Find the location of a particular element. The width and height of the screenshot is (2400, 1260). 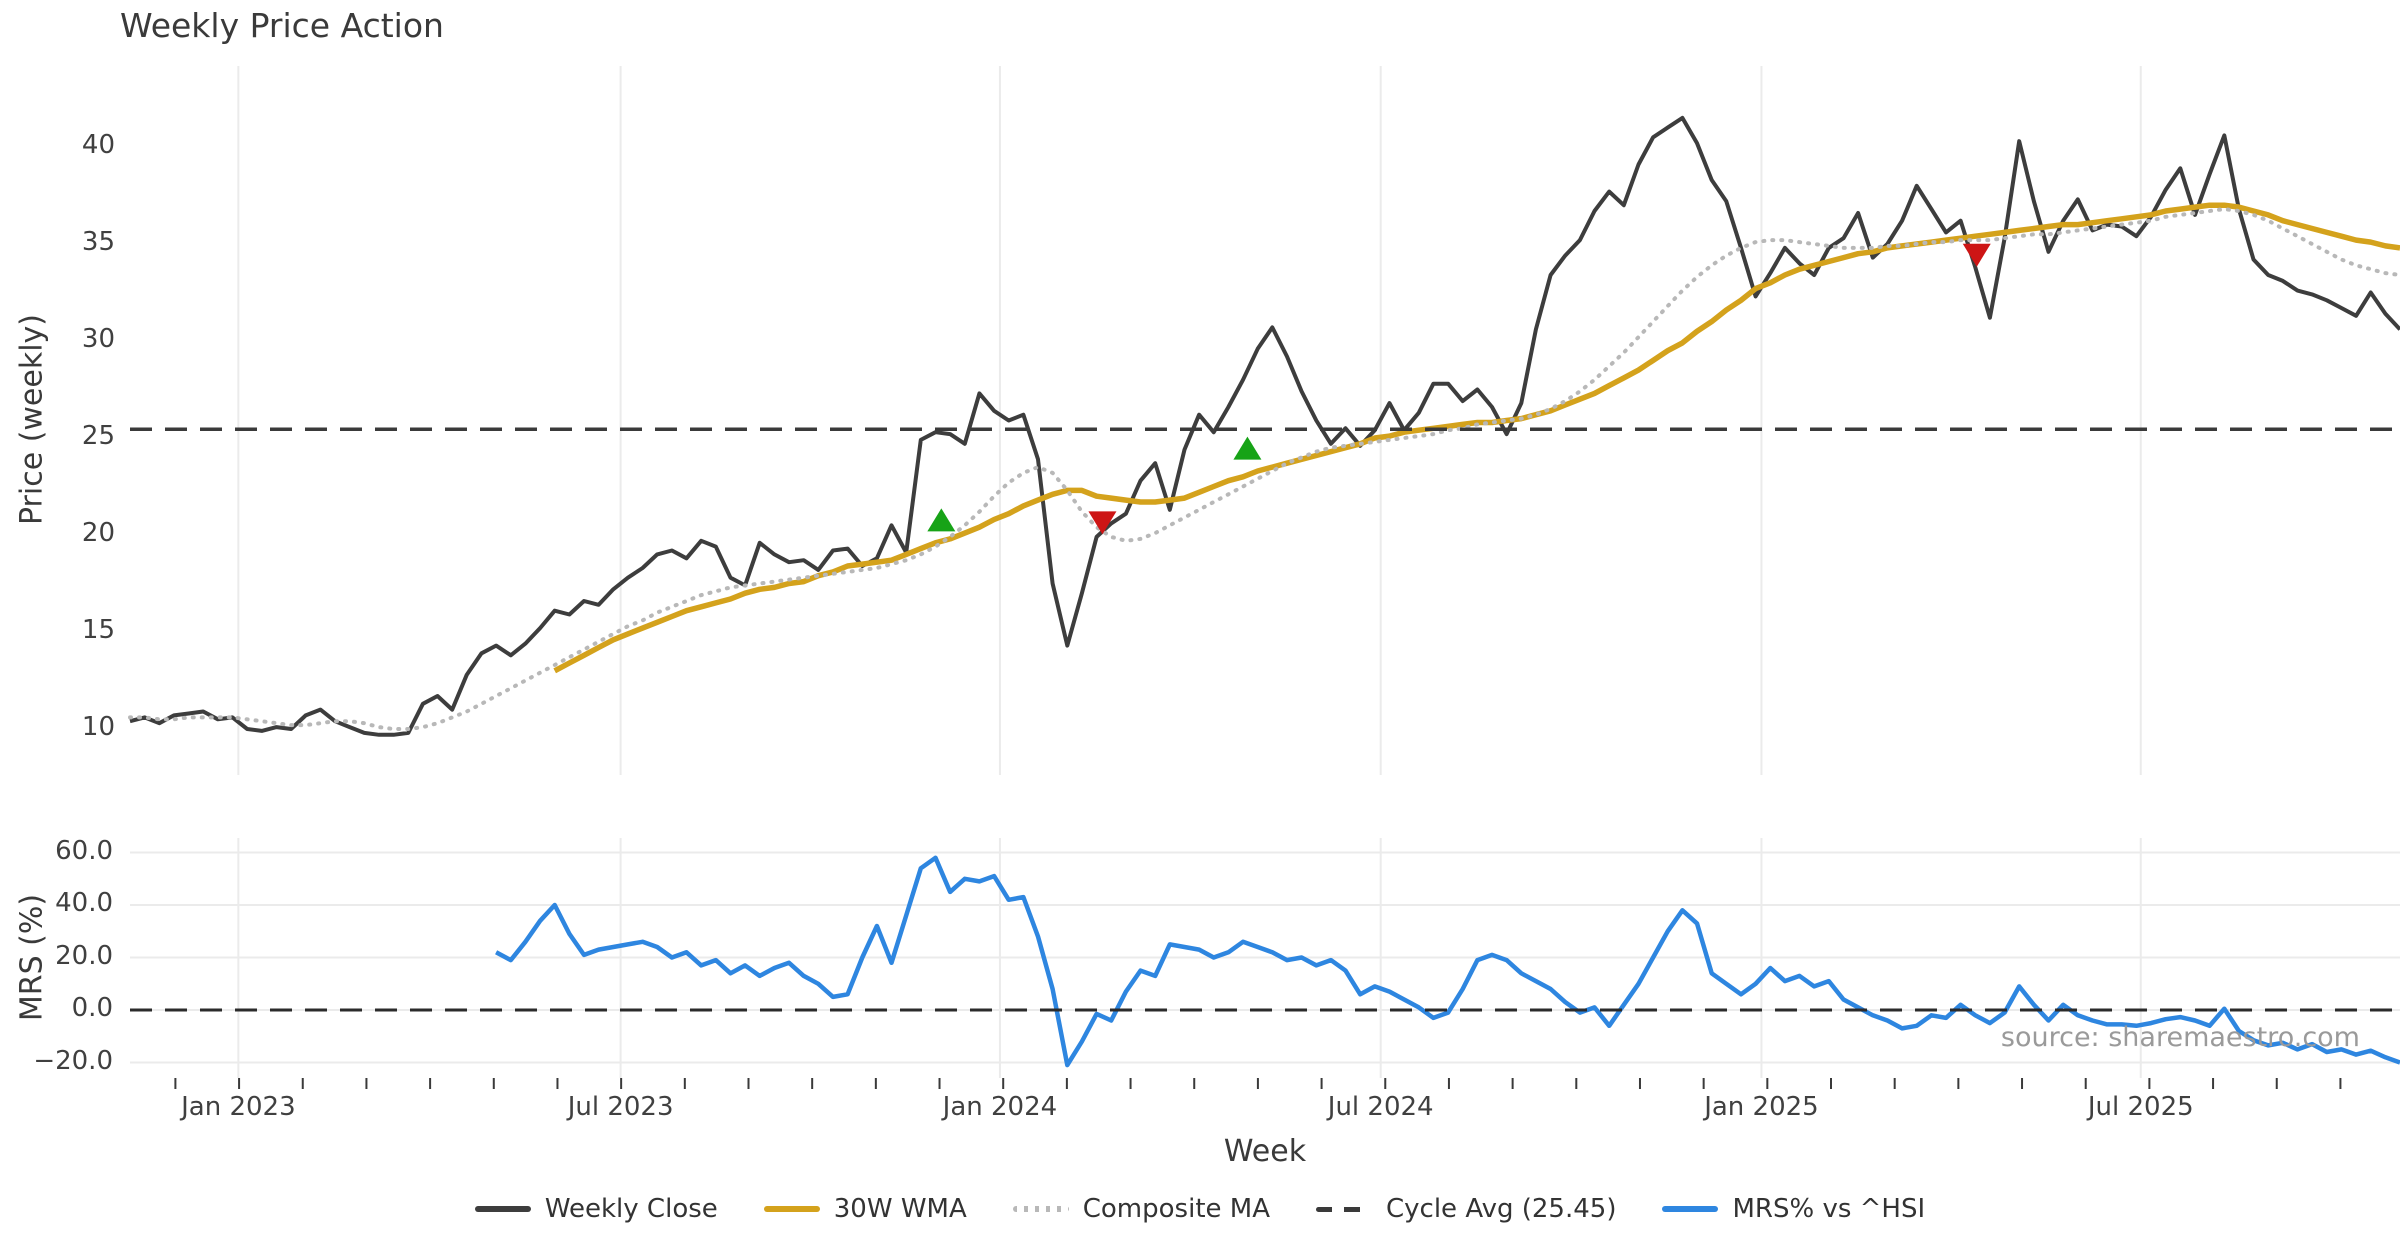

price-y-tick-label: 35 is located at coordinates (98, 242).